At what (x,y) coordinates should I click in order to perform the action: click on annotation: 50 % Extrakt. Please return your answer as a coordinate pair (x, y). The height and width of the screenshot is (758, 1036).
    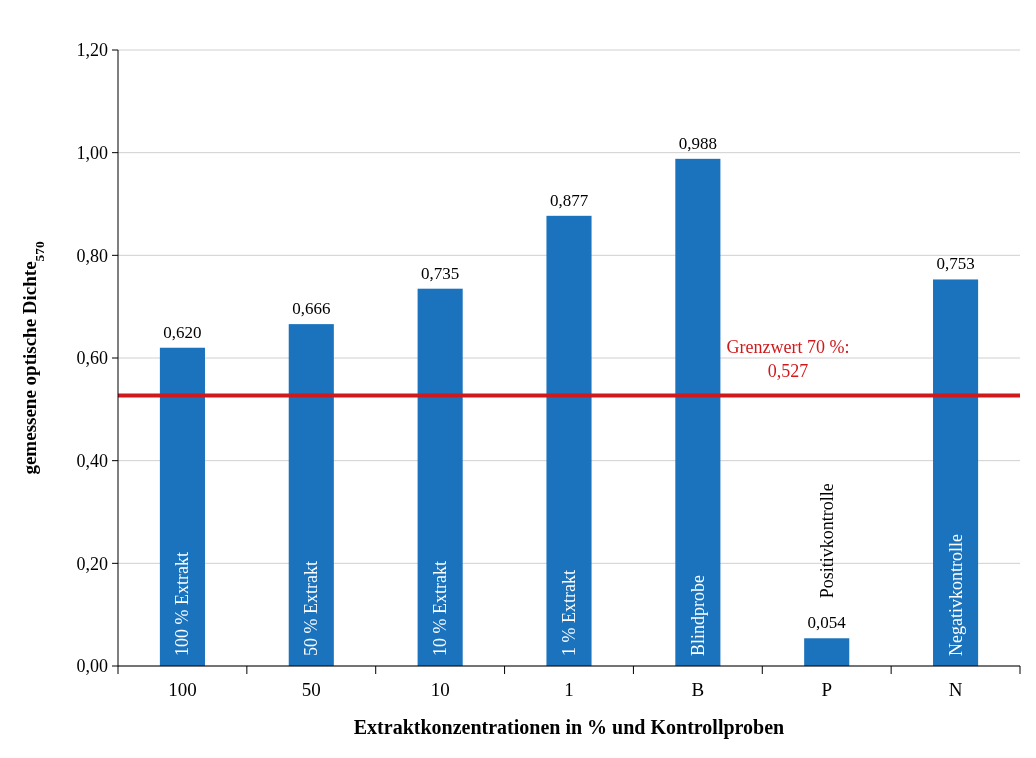
    Looking at the image, I should click on (311, 608).